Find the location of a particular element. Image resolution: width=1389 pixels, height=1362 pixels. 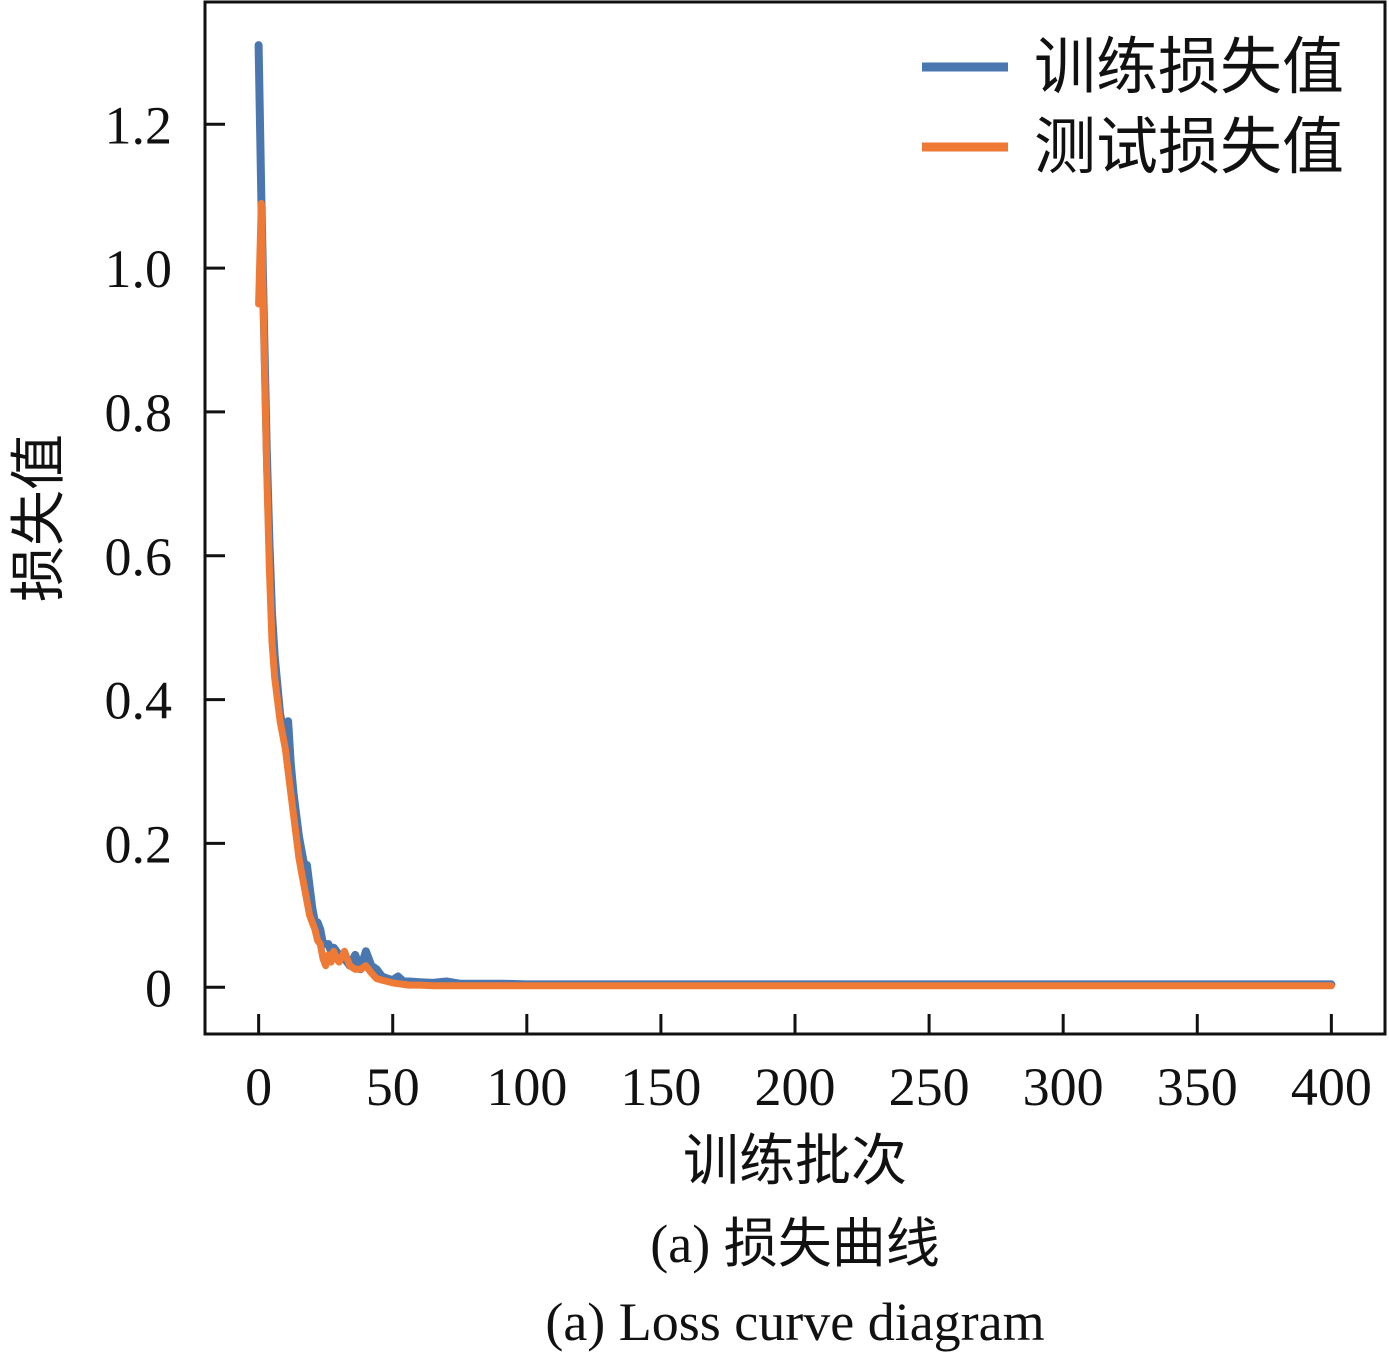

x-axis: 0 50 100 150 200 250 300 350 400 is located at coordinates (808, 1065).